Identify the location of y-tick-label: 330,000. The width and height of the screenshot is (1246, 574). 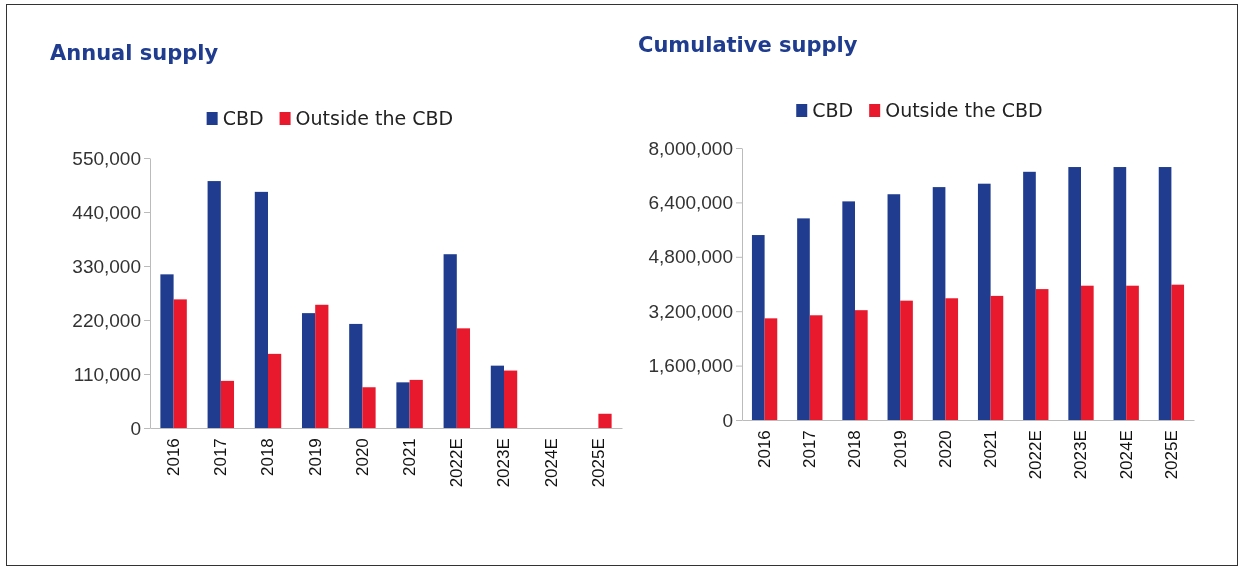
(106, 266).